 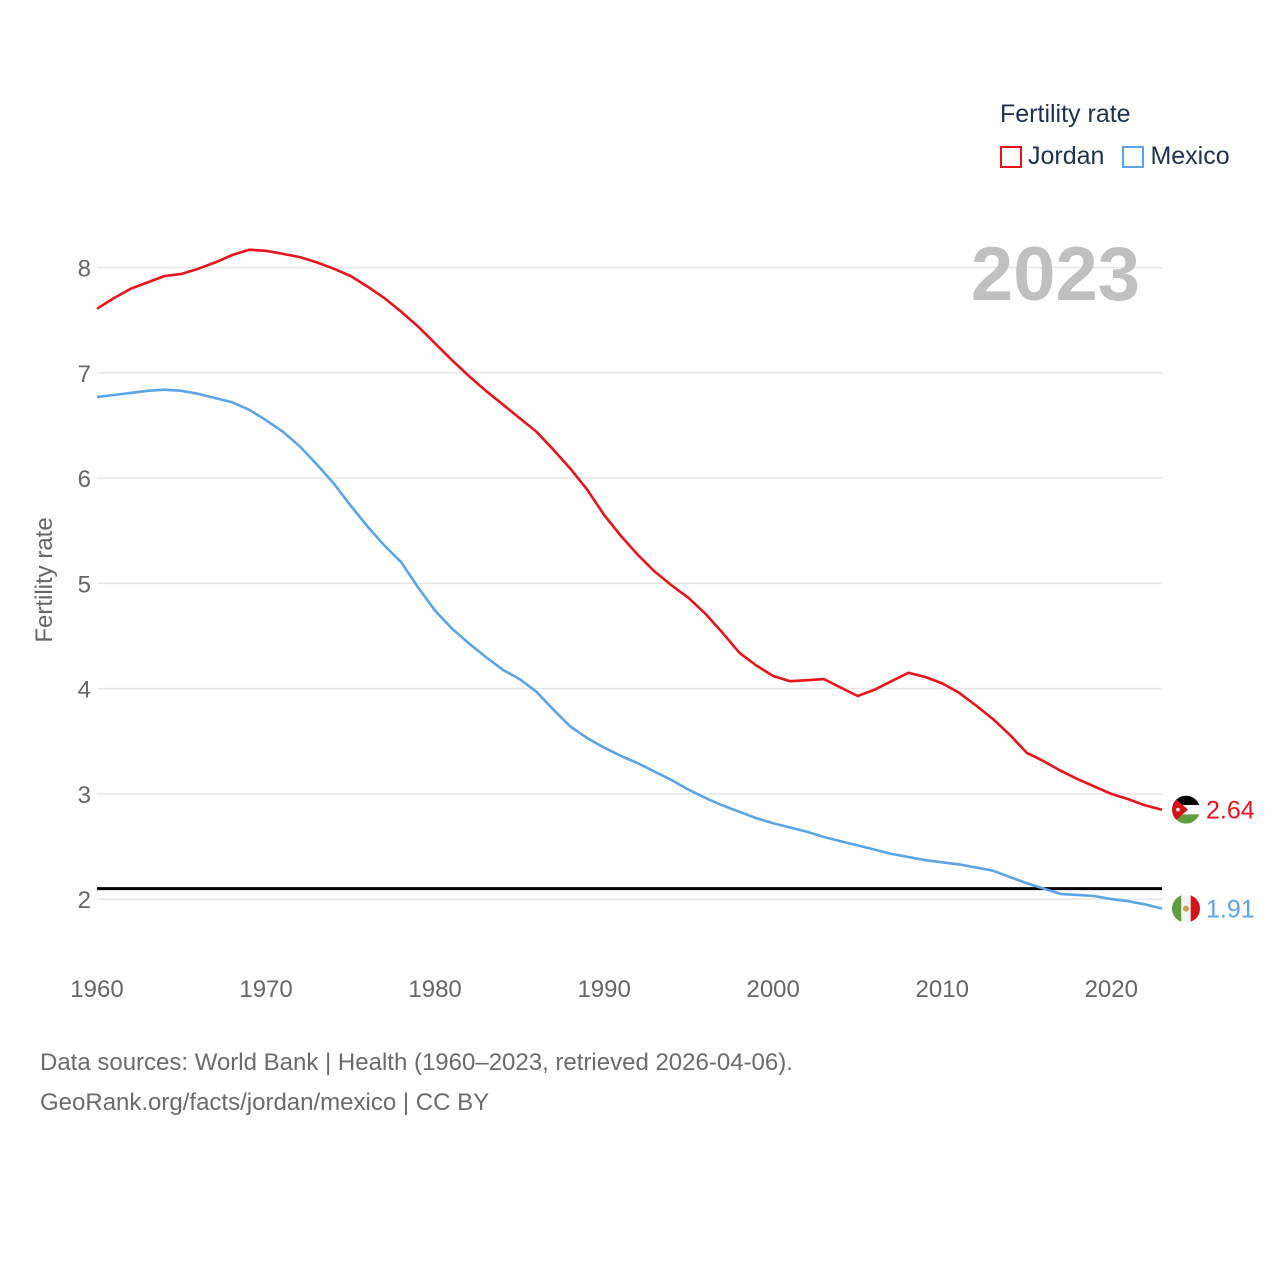 What do you see at coordinates (84, 374) in the screenshot?
I see `y-tick-label: 7` at bounding box center [84, 374].